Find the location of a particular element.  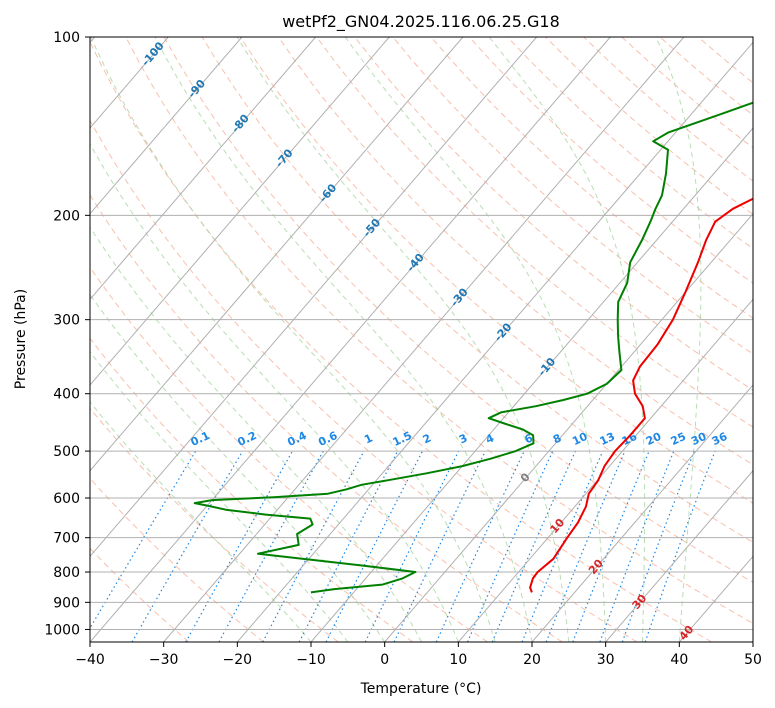

x-tick-label: −30 is located at coordinates (164, 660).